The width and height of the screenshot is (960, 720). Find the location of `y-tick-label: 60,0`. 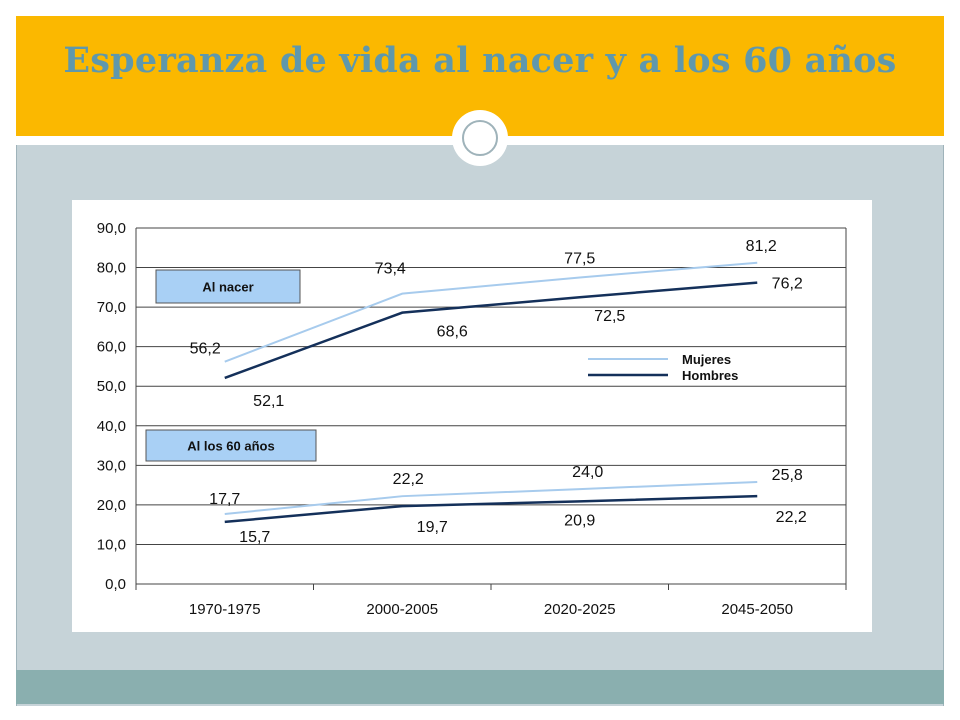

y-tick-label: 60,0 is located at coordinates (111, 347).